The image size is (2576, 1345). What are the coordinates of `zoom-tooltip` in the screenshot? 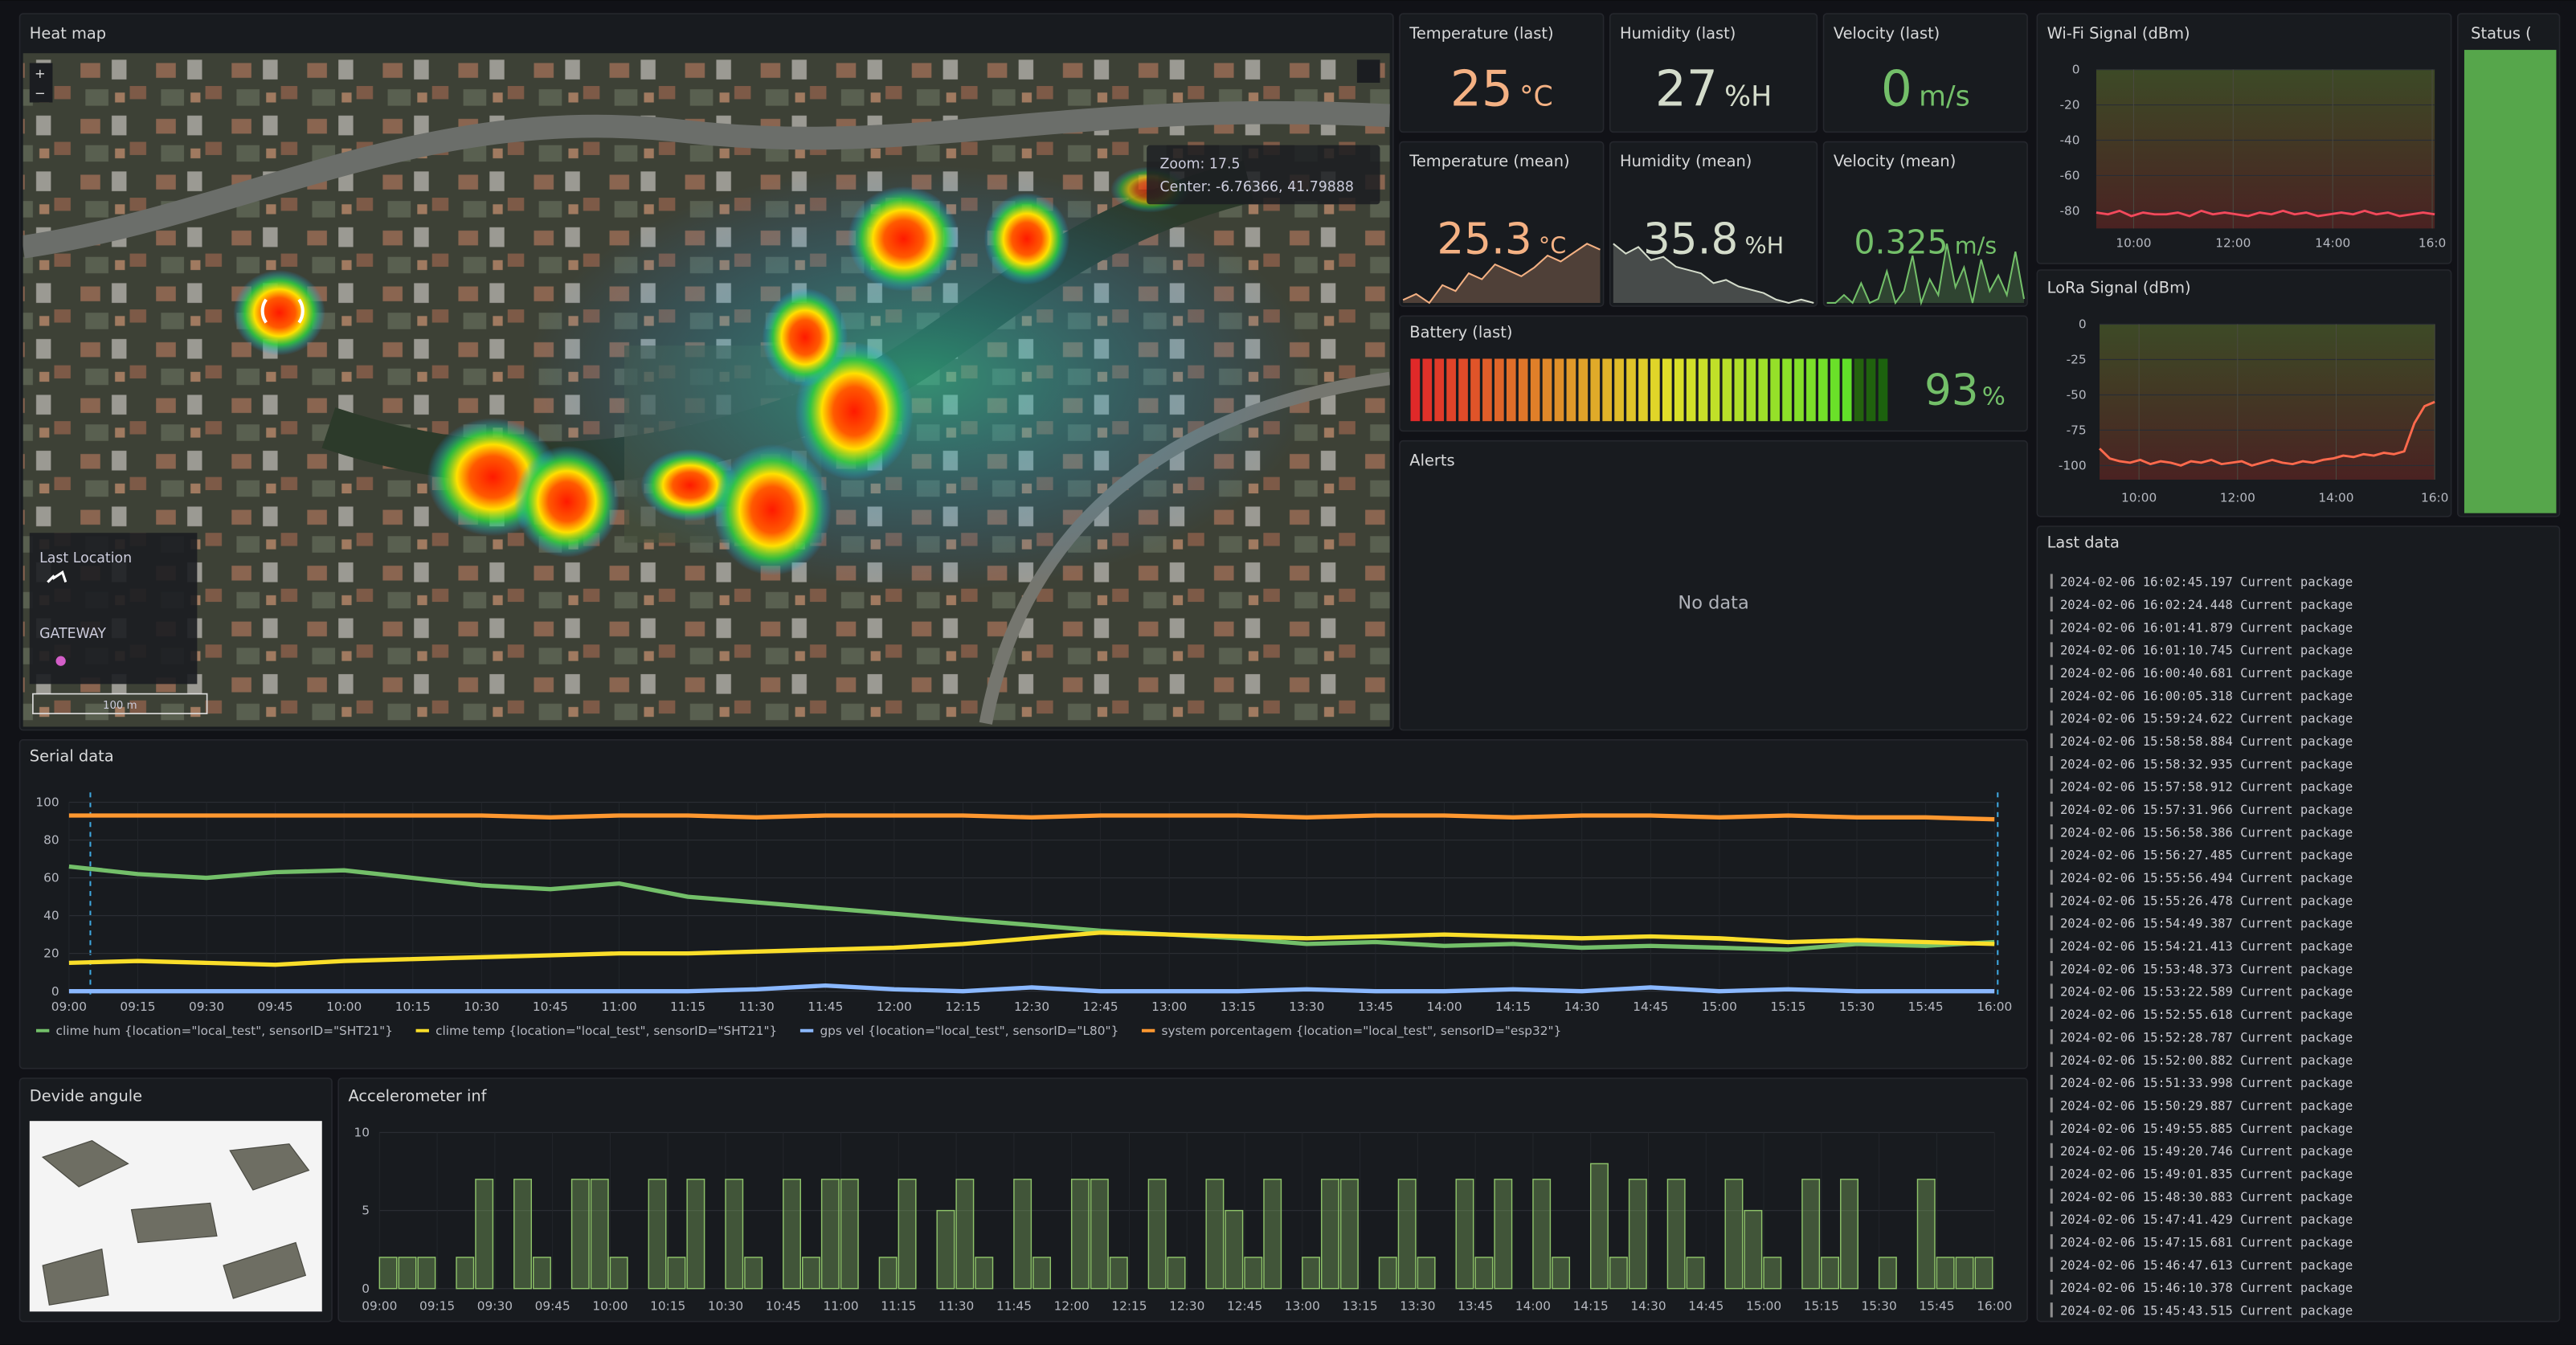 It's located at (1264, 175).